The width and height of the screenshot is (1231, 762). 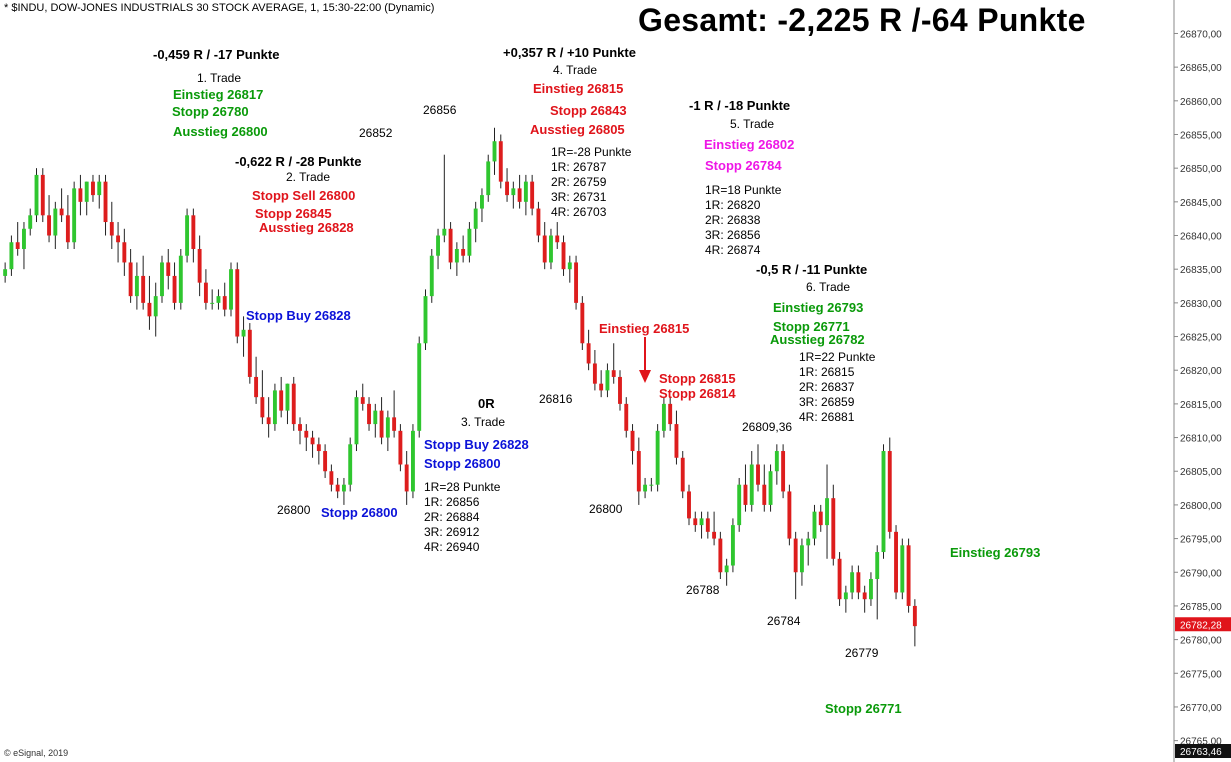 What do you see at coordinates (1201, 304) in the screenshot?
I see `y-tick-label: 26830,00` at bounding box center [1201, 304].